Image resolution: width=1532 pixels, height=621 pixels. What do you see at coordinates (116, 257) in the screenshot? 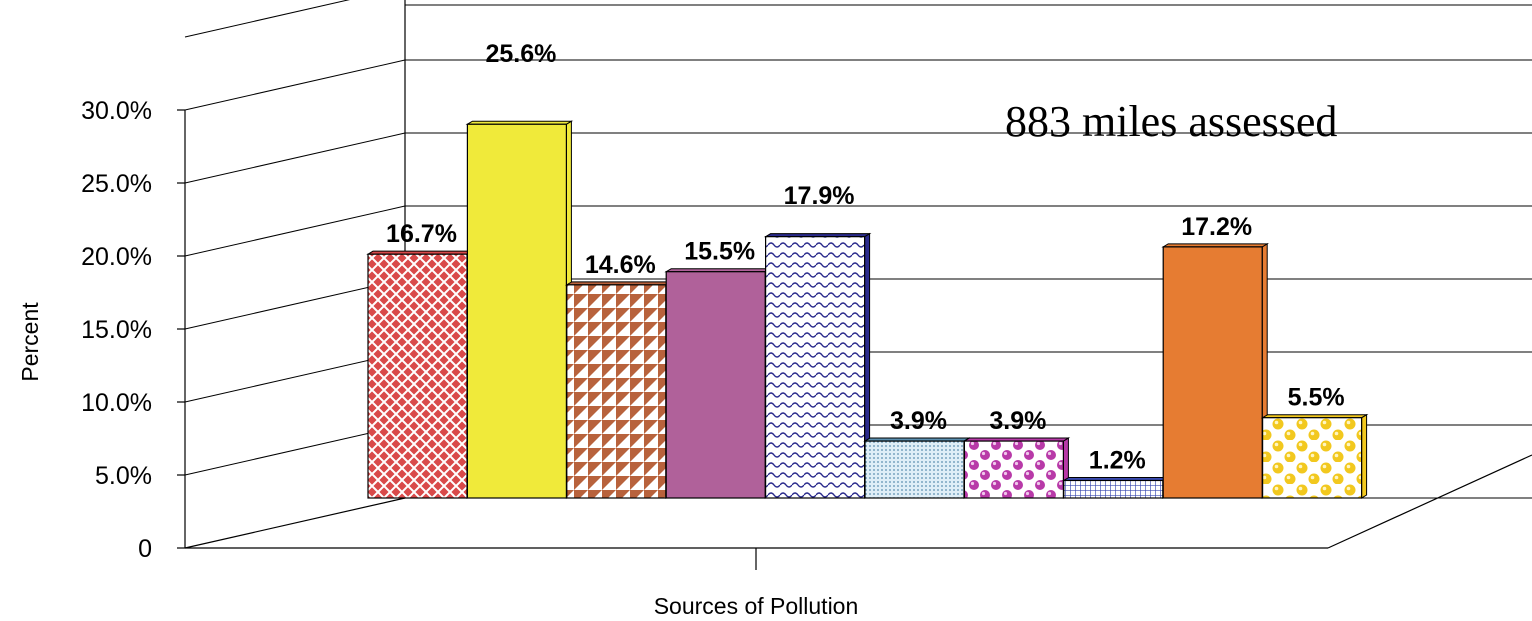
I see `y-tick-label: 20.0%` at bounding box center [116, 257].